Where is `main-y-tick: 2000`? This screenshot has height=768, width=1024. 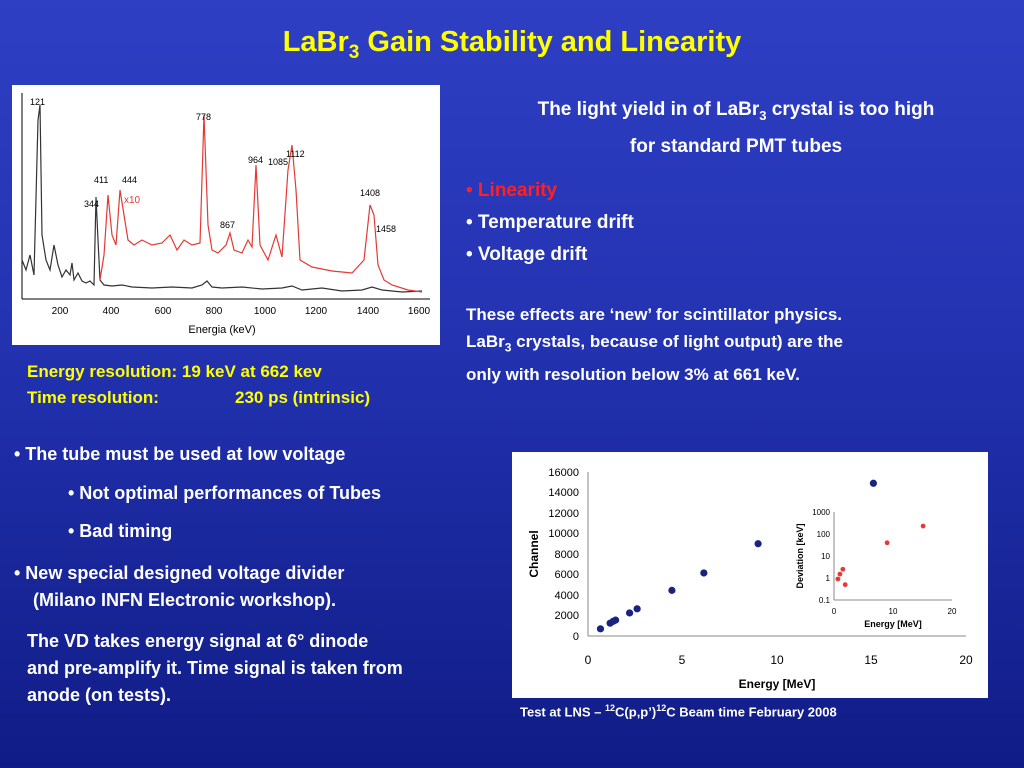
main-y-tick: 2000 is located at coordinates (567, 616).